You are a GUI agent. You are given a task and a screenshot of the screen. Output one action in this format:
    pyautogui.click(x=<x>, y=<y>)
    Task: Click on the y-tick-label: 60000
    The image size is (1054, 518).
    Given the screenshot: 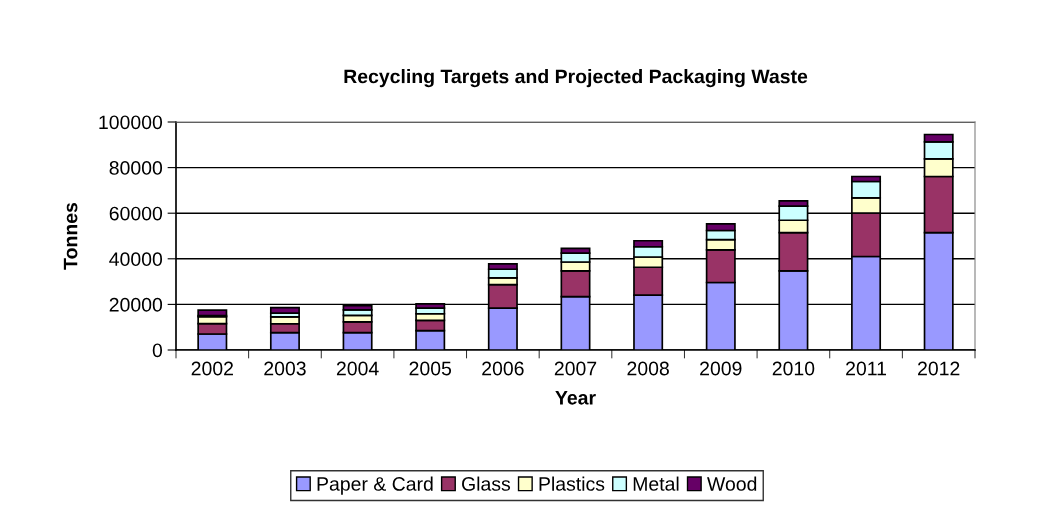 What is the action you would take?
    pyautogui.click(x=136, y=213)
    